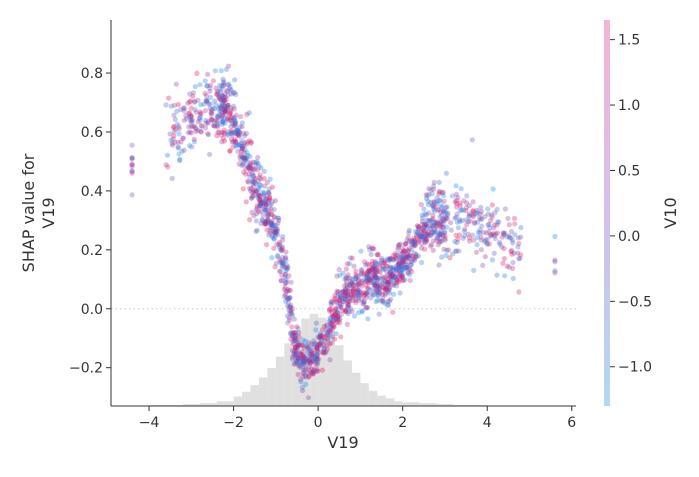 The width and height of the screenshot is (699, 477). Describe the element at coordinates (92, 251) in the screenshot. I see `y-tick-label: 0.2` at that location.